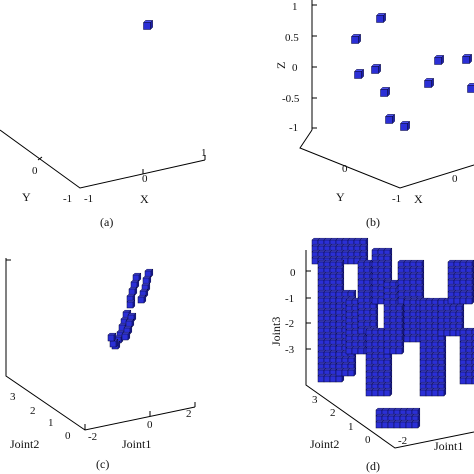  Describe the element at coordinates (51, 423) in the screenshot. I see `panel-c-y-tick: 1` at that location.